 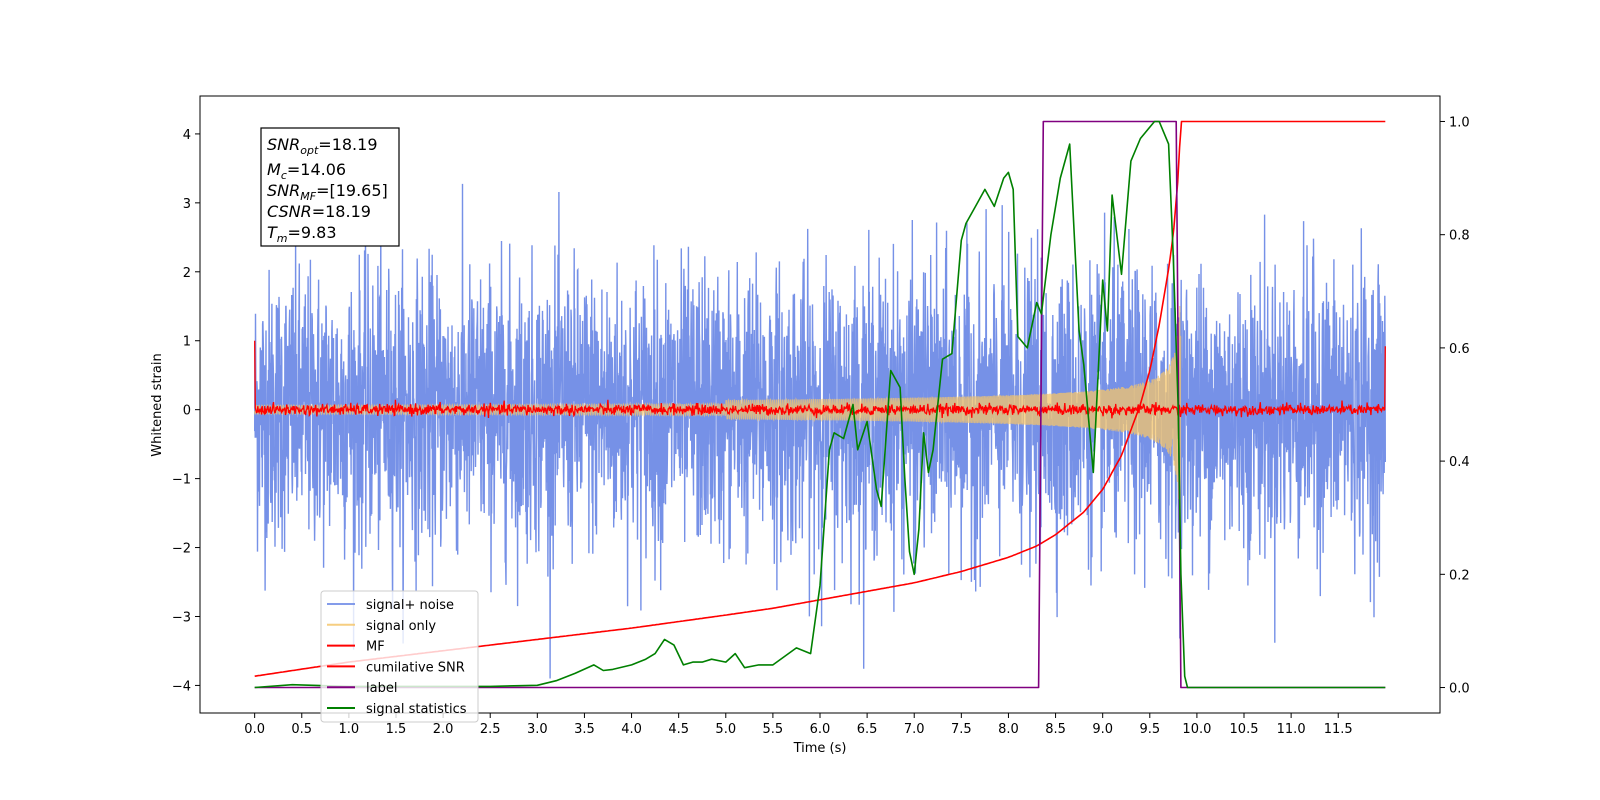 I want to click on legend-item: signal only, so click(x=381, y=626).